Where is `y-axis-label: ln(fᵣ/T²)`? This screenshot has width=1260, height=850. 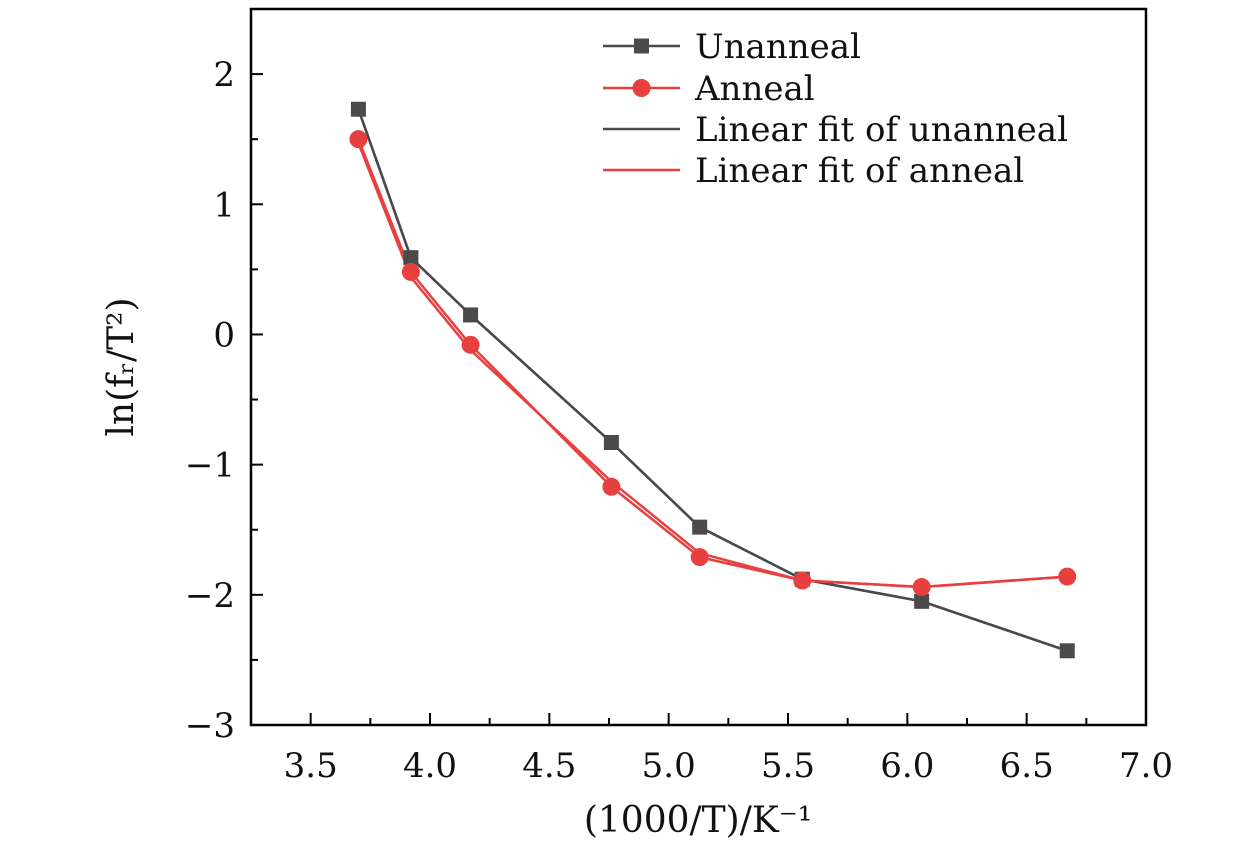 y-axis-label: ln(fᵣ/T²) is located at coordinates (121, 366).